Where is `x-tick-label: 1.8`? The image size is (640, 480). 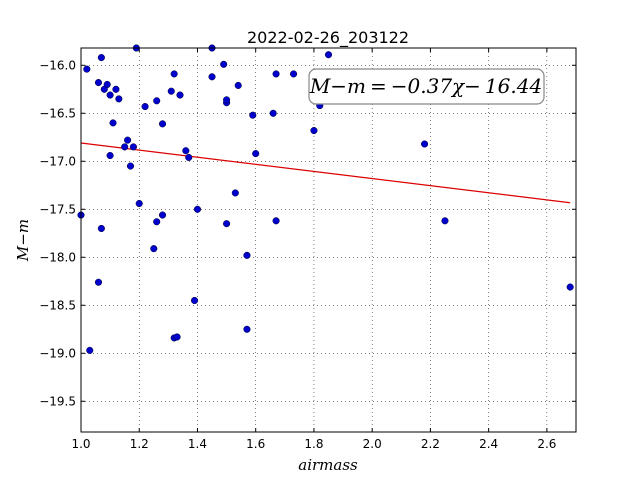 x-tick-label: 1.8 is located at coordinates (313, 444).